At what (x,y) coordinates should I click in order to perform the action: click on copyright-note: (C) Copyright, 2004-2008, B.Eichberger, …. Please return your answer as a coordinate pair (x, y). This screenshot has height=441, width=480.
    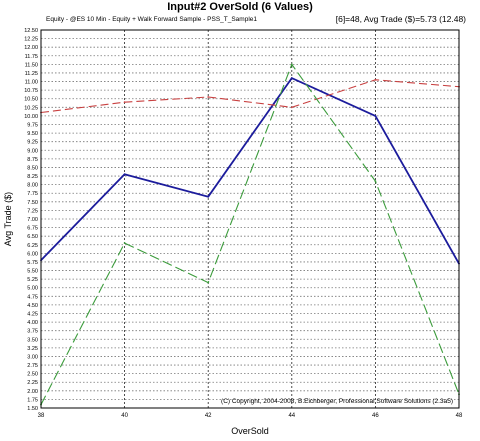
    Looking at the image, I should click on (337, 401).